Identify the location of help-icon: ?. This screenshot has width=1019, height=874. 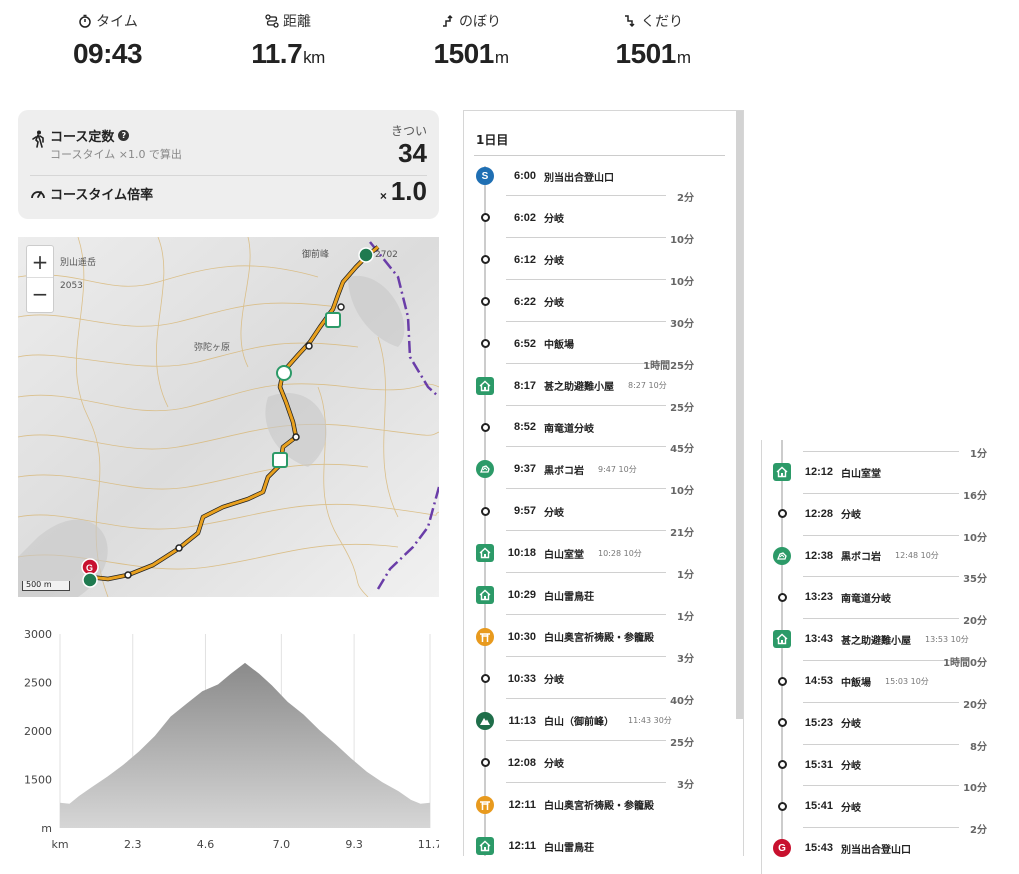
(124, 135).